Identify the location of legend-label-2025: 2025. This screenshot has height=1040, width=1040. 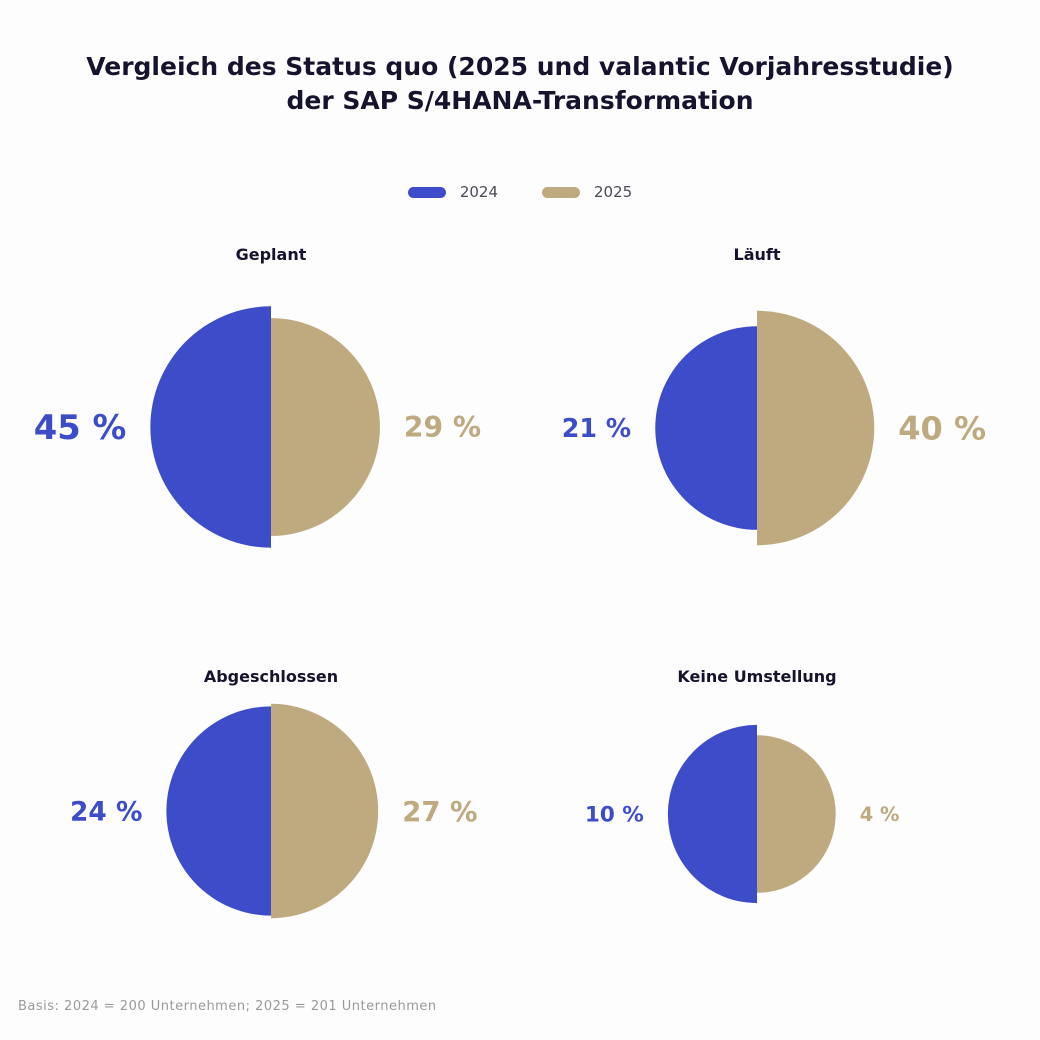
(613, 192).